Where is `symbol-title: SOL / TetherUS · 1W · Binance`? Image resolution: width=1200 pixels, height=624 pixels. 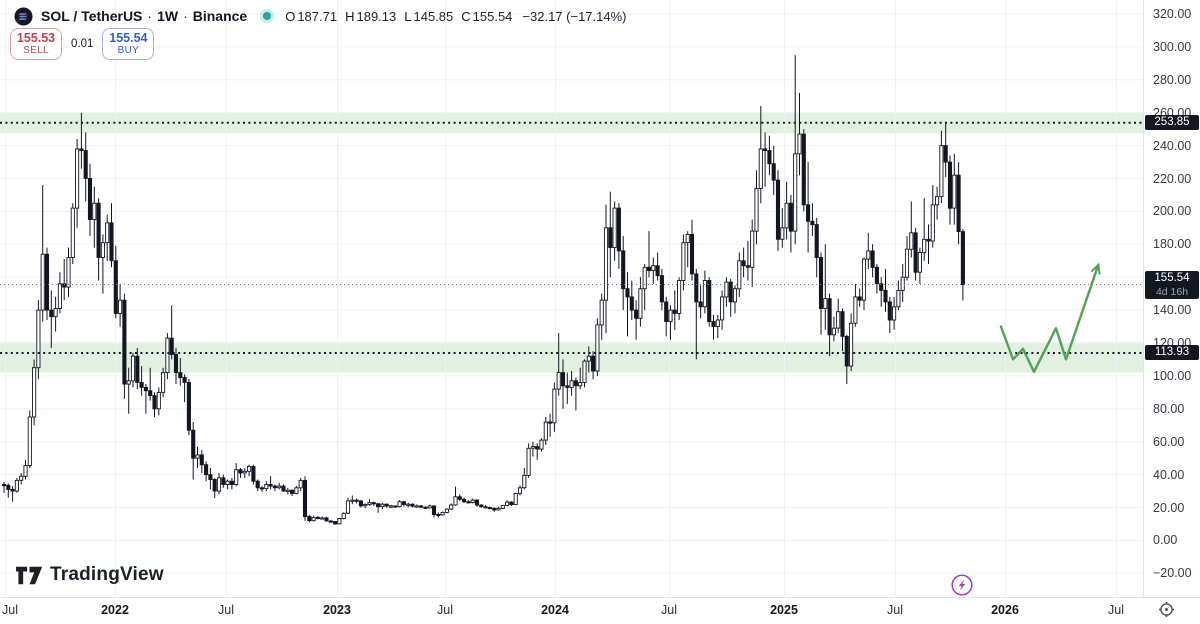
symbol-title: SOL / TetherUS · 1W · Binance is located at coordinates (144, 16).